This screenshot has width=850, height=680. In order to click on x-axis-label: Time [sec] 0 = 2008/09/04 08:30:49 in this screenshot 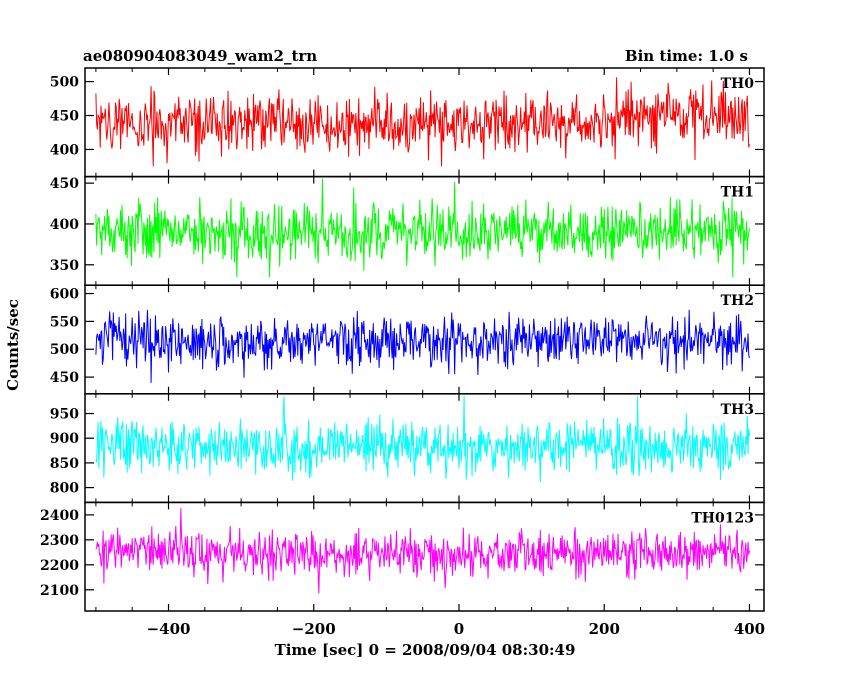, I will do `click(425, 650)`.